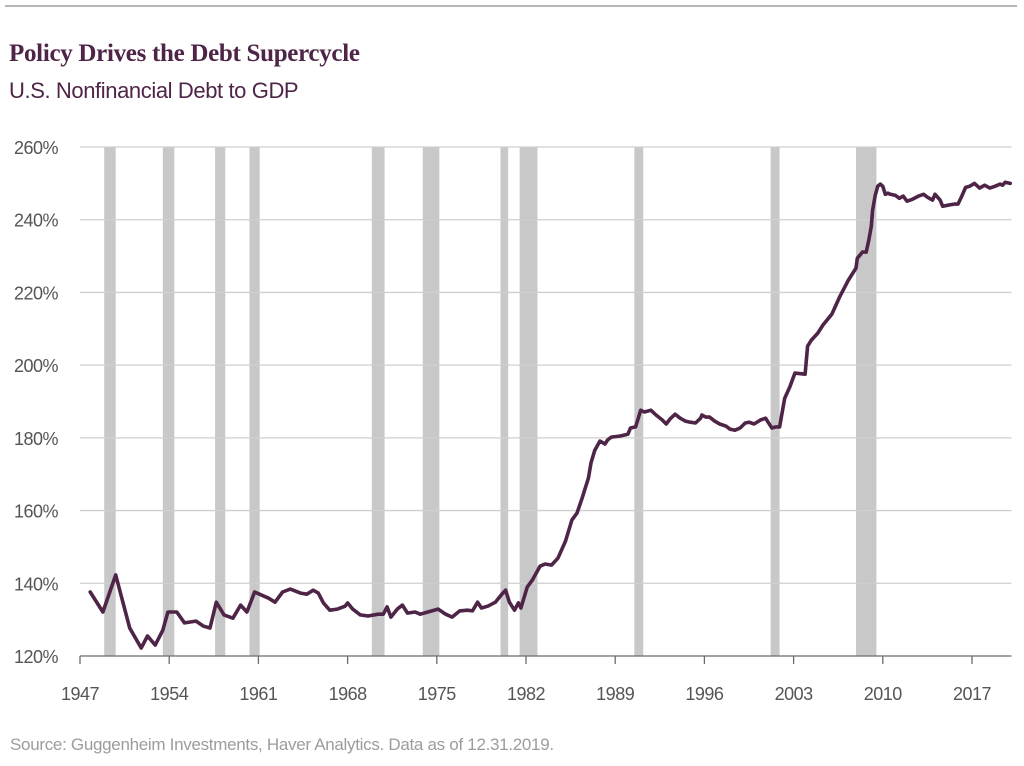 The height and width of the screenshot is (766, 1024). I want to click on y-tick-label: 240%, so click(36, 221).